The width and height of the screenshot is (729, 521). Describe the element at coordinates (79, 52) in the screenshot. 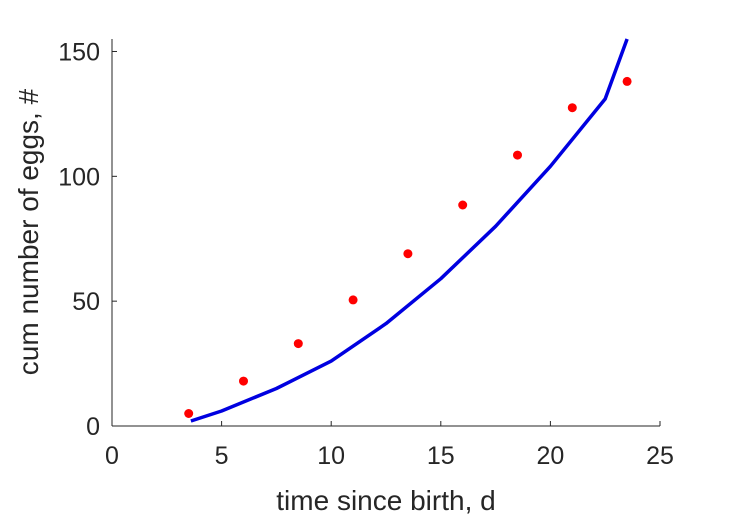

I see `y-tick-label: 150` at that location.